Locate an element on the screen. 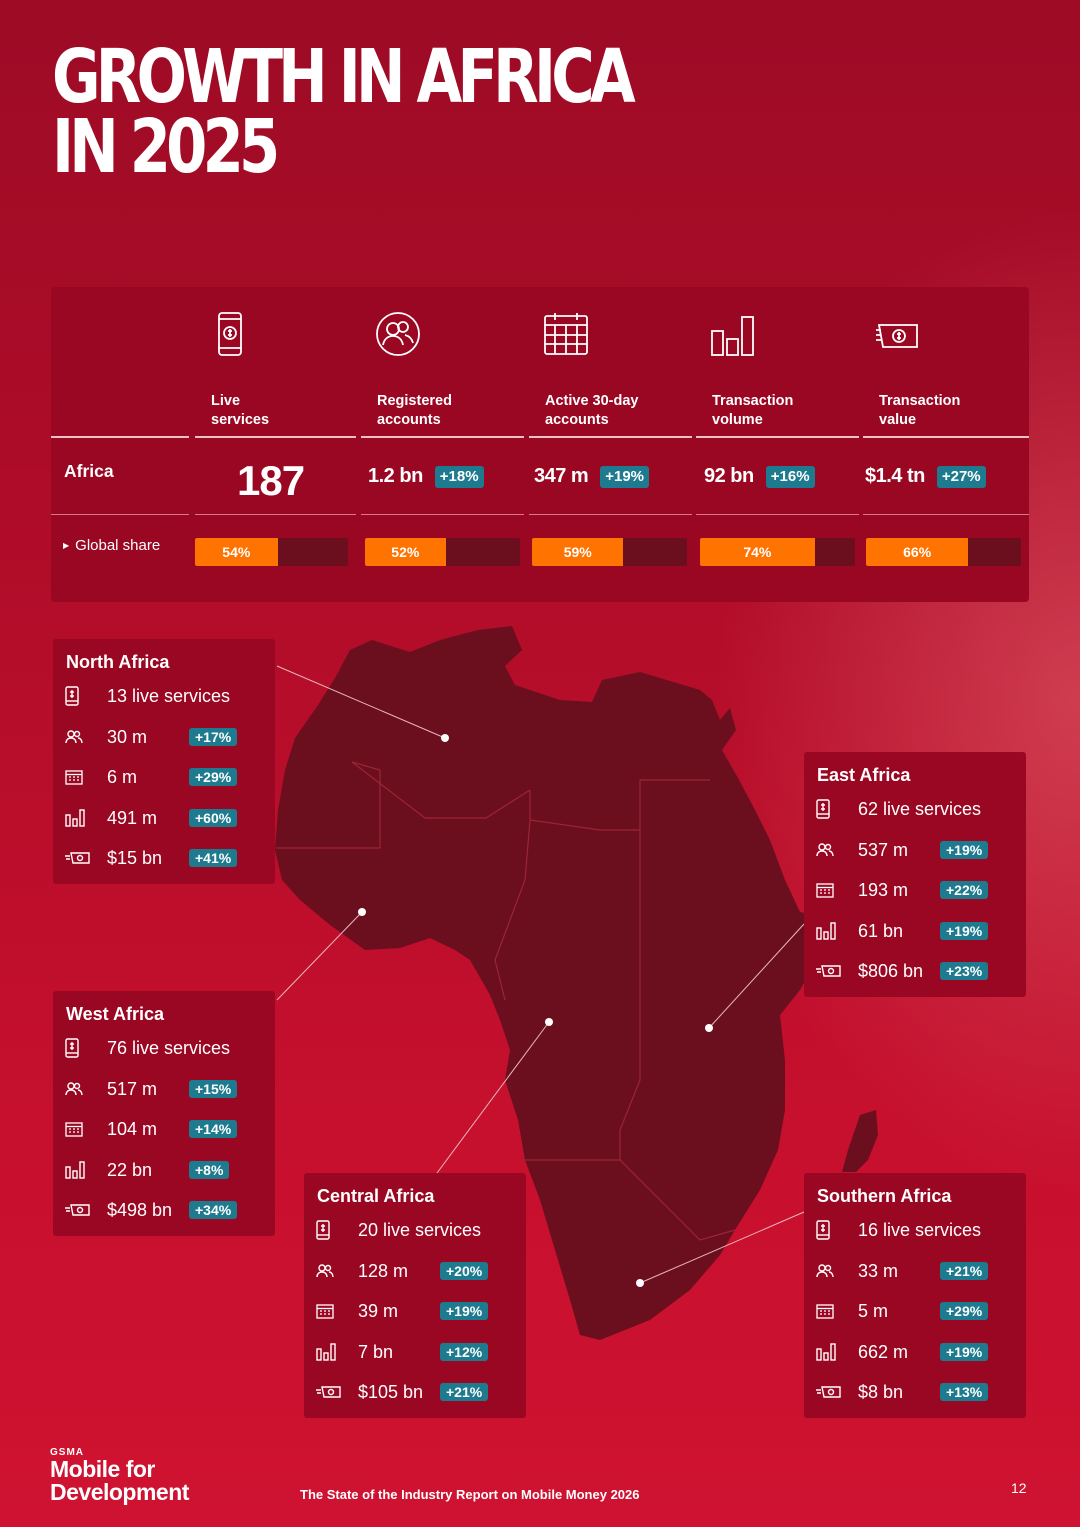 This screenshot has height=1527, width=1080. value-active-accounts: 347 m +19% is located at coordinates (592, 476).